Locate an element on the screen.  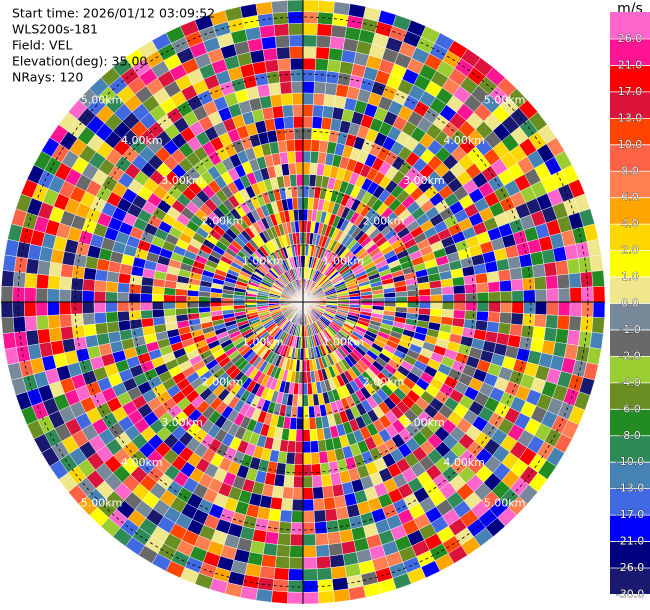
colorbar-tick-label: -13.0 is located at coordinates (630, 488).